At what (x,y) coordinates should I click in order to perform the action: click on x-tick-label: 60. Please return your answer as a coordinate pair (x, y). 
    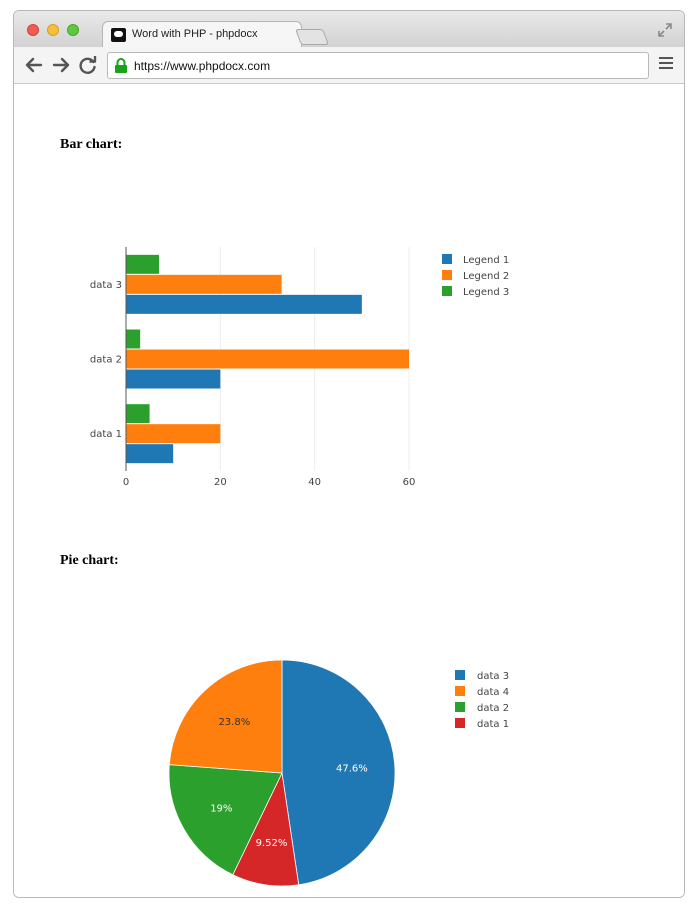
    Looking at the image, I should click on (409, 482).